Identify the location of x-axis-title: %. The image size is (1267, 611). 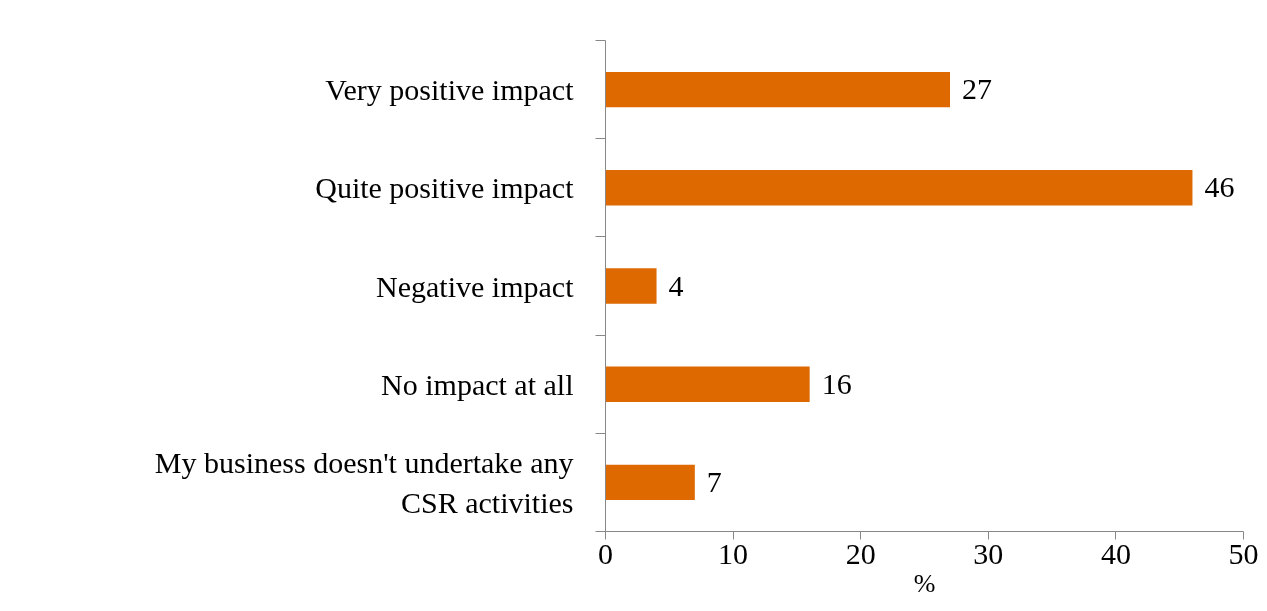
(924, 583).